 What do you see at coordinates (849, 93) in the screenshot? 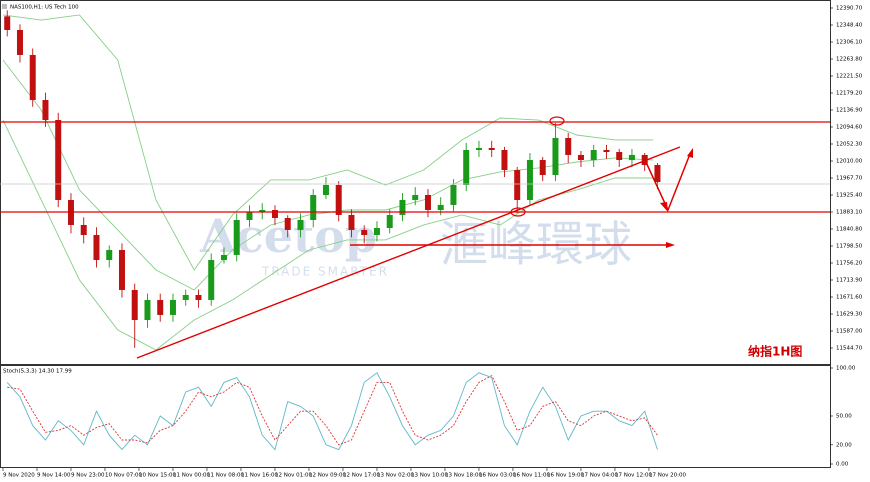
I see `y-tick-label: 12179.20` at bounding box center [849, 93].